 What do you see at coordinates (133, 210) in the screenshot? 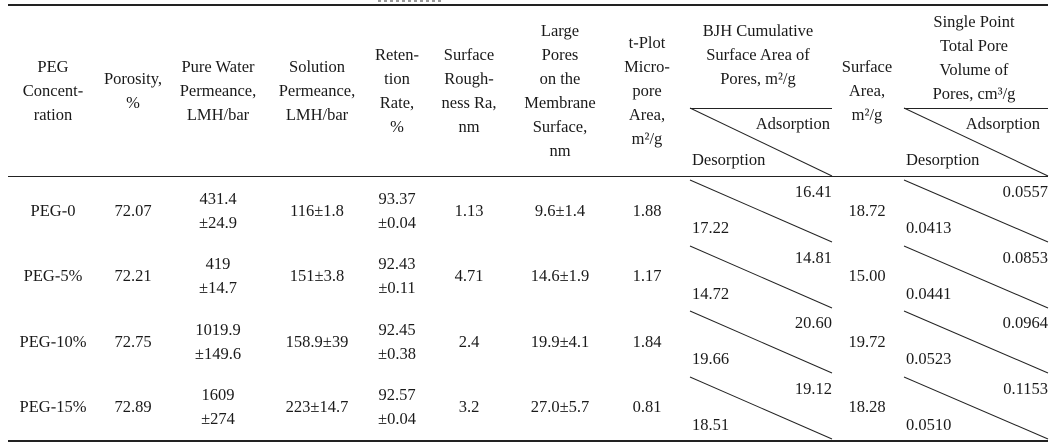
I see `cell-porosity: 72.07` at bounding box center [133, 210].